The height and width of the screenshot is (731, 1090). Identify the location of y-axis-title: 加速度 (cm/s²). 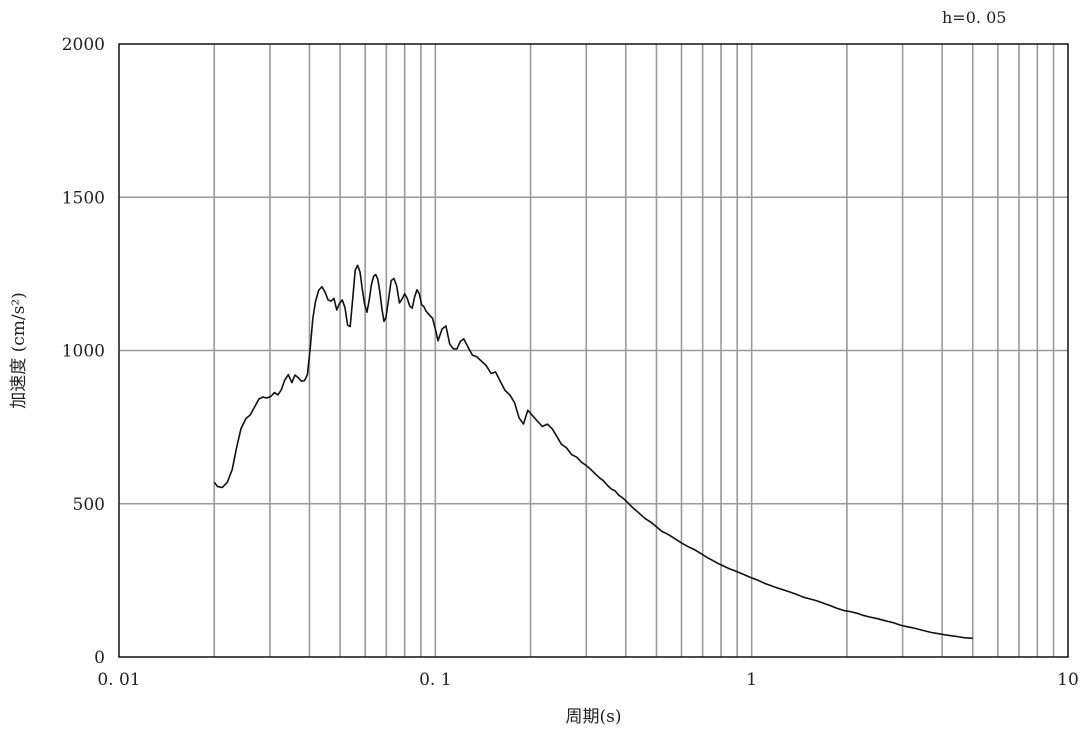
(19, 350).